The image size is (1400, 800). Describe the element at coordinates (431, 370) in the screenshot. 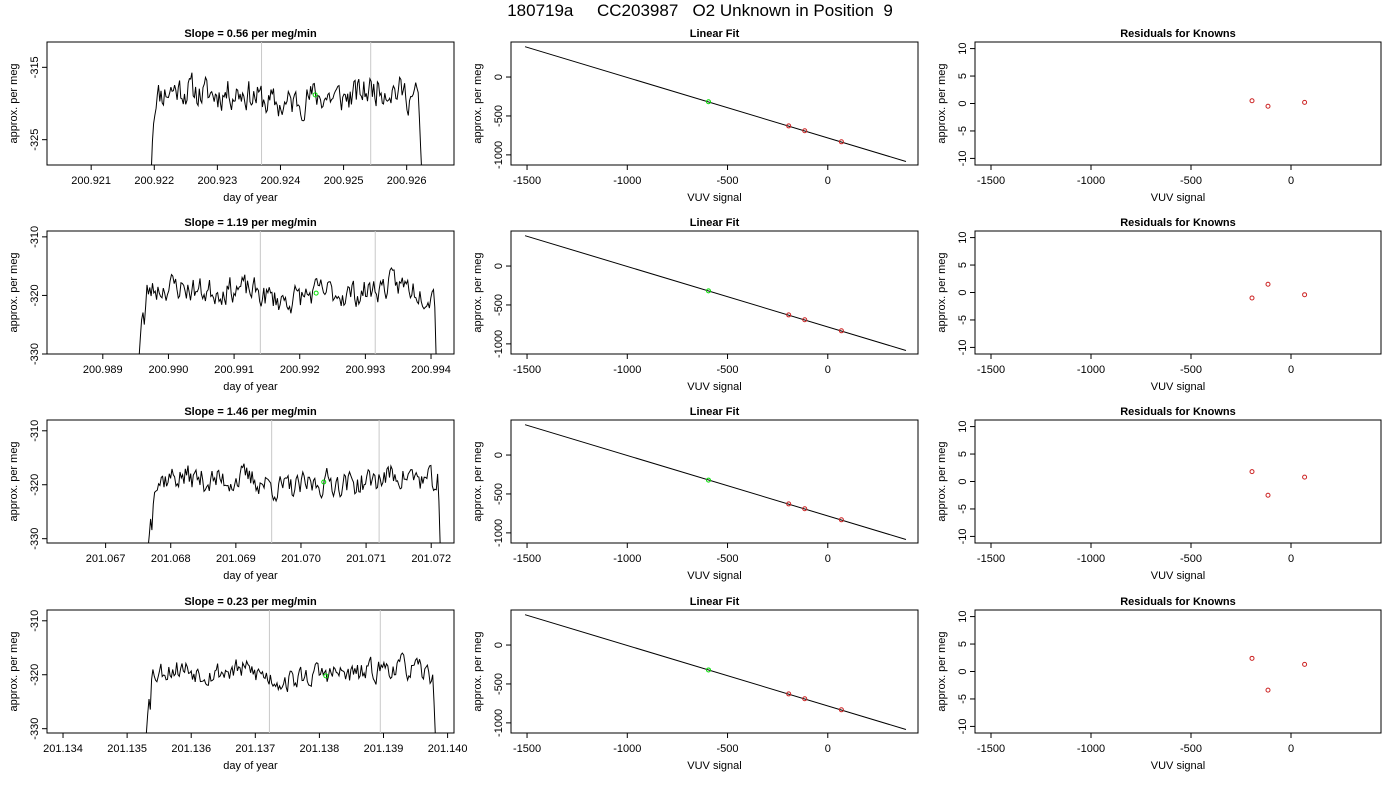

I see `x-tick-label: 200.994` at that location.